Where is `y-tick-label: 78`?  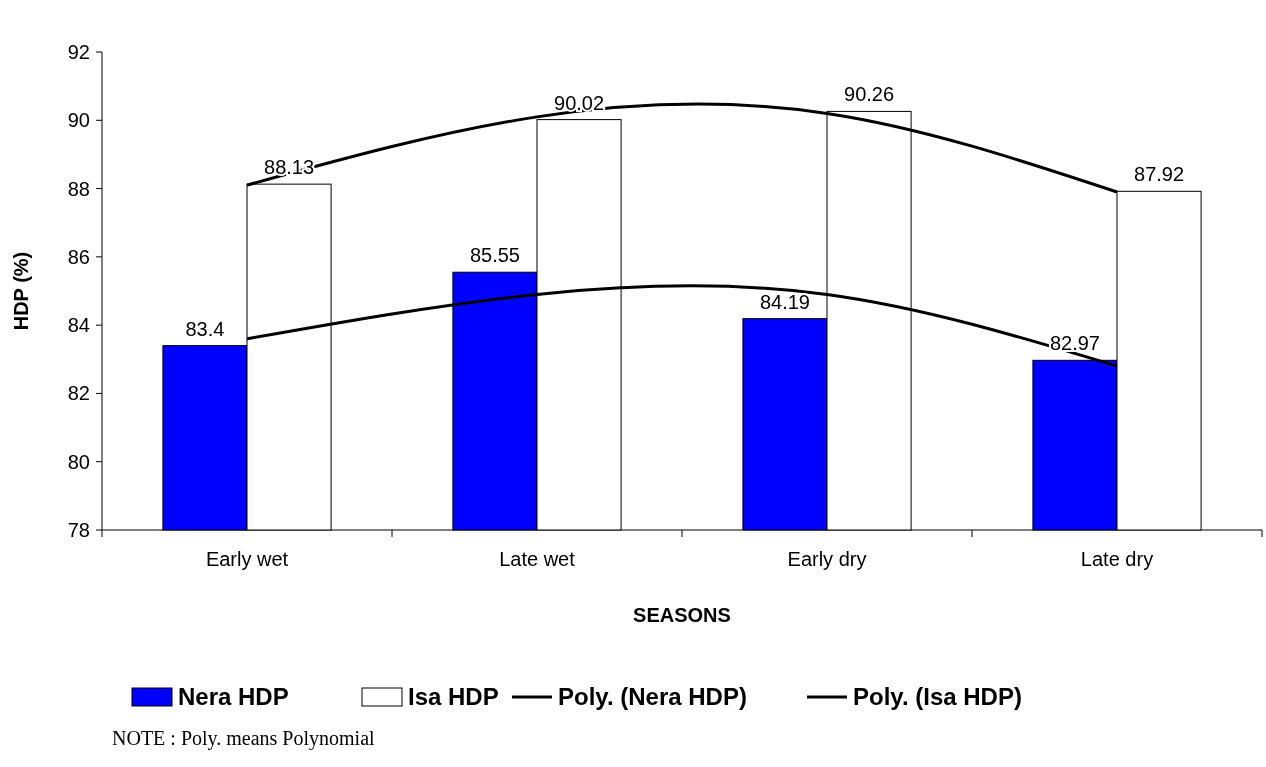 y-tick-label: 78 is located at coordinates (78, 530).